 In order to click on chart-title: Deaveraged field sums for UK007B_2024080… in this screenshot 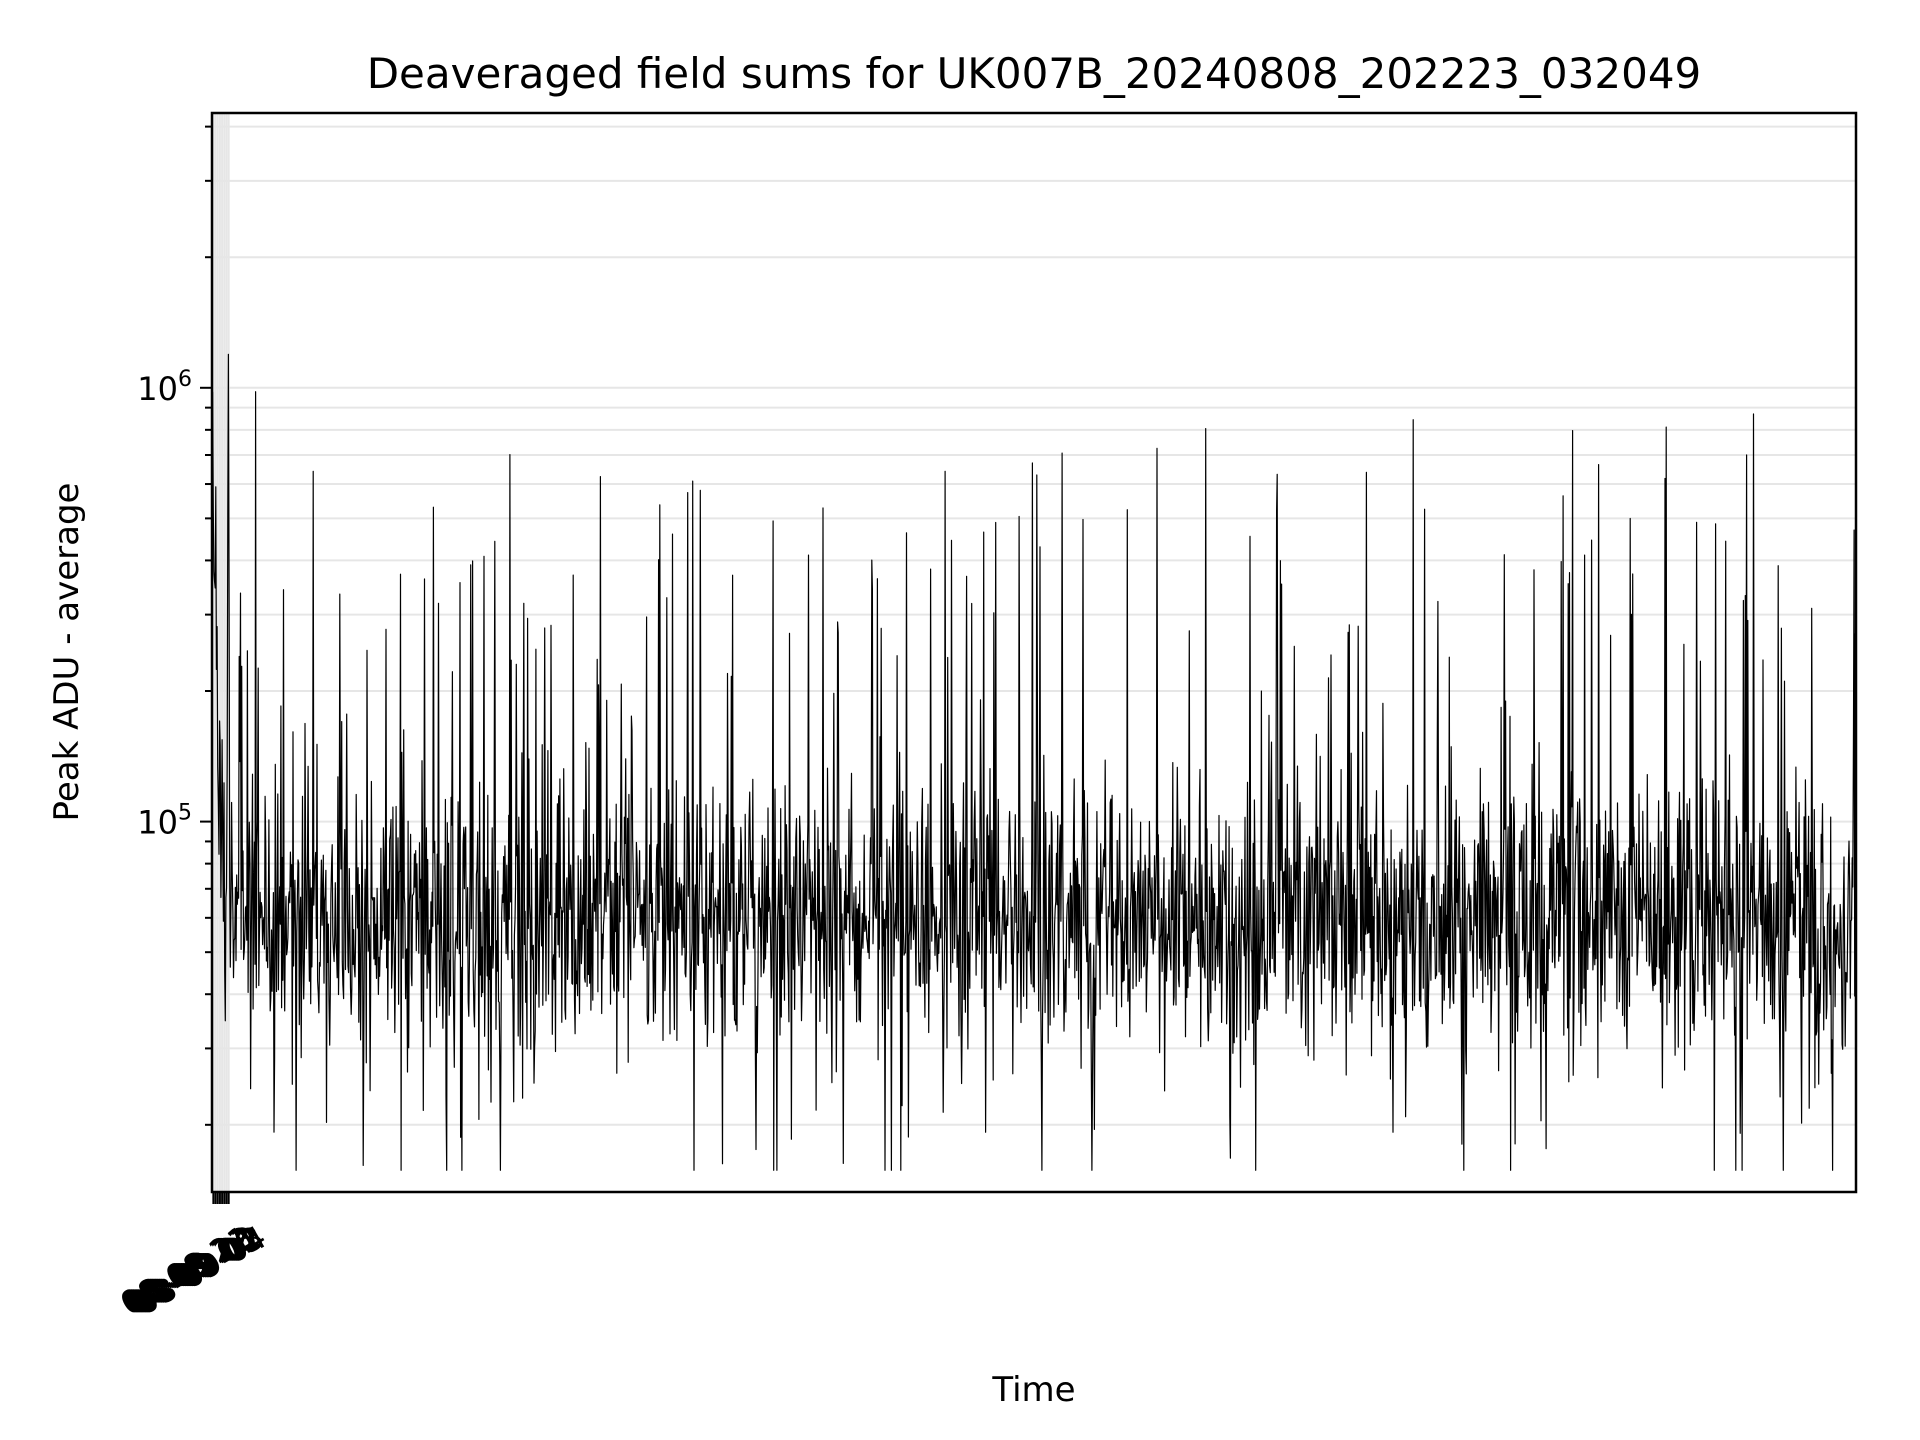, I will do `click(1034, 73)`.